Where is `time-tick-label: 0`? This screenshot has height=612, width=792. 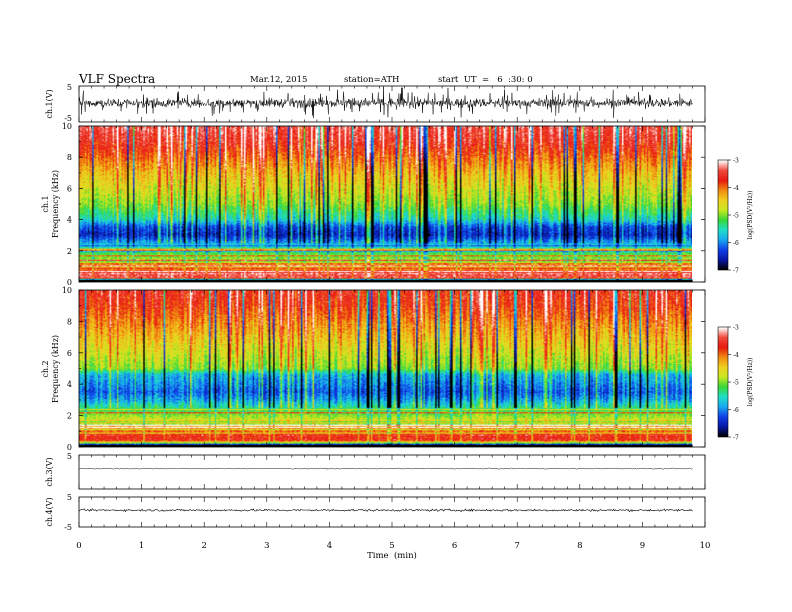
time-tick-label: 0 is located at coordinates (78, 546).